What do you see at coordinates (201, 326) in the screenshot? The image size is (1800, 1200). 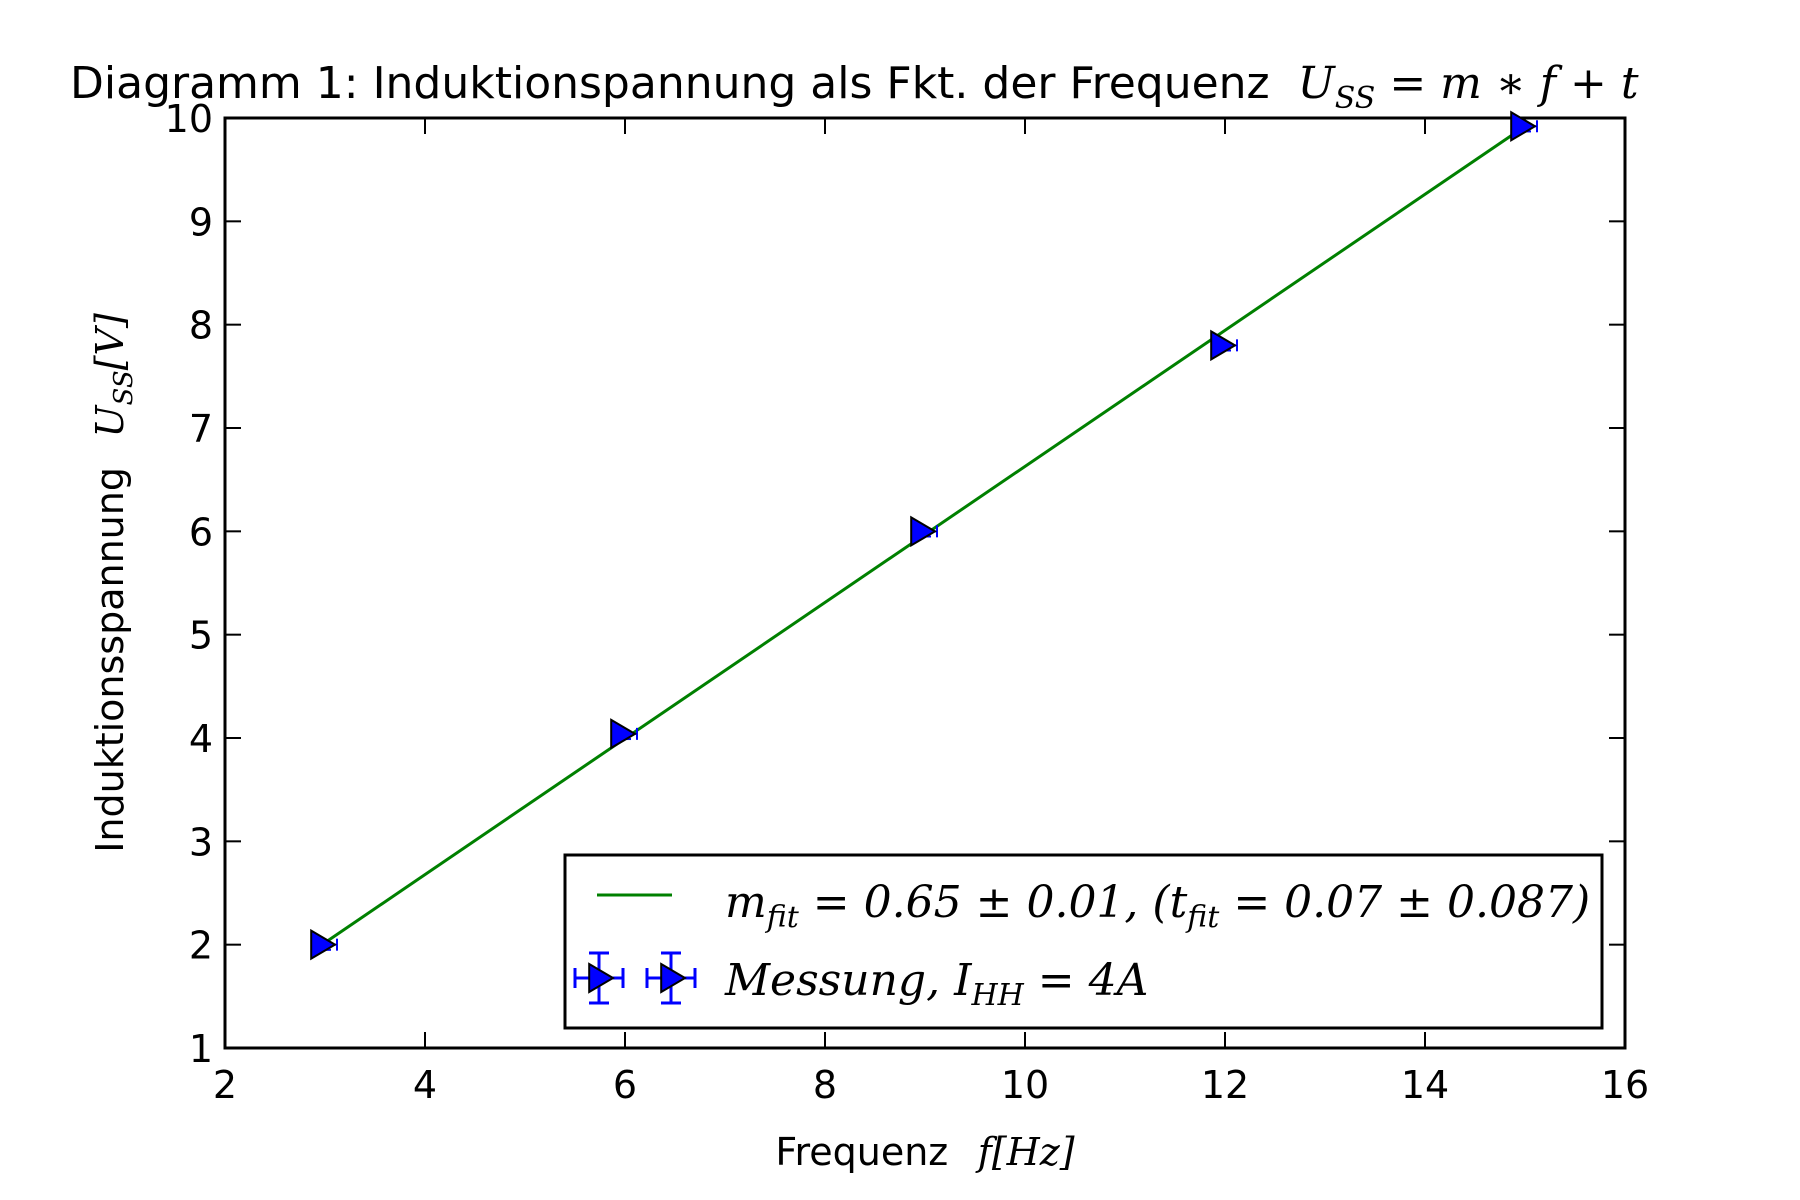 I see `y-tick-label: 8` at bounding box center [201, 326].